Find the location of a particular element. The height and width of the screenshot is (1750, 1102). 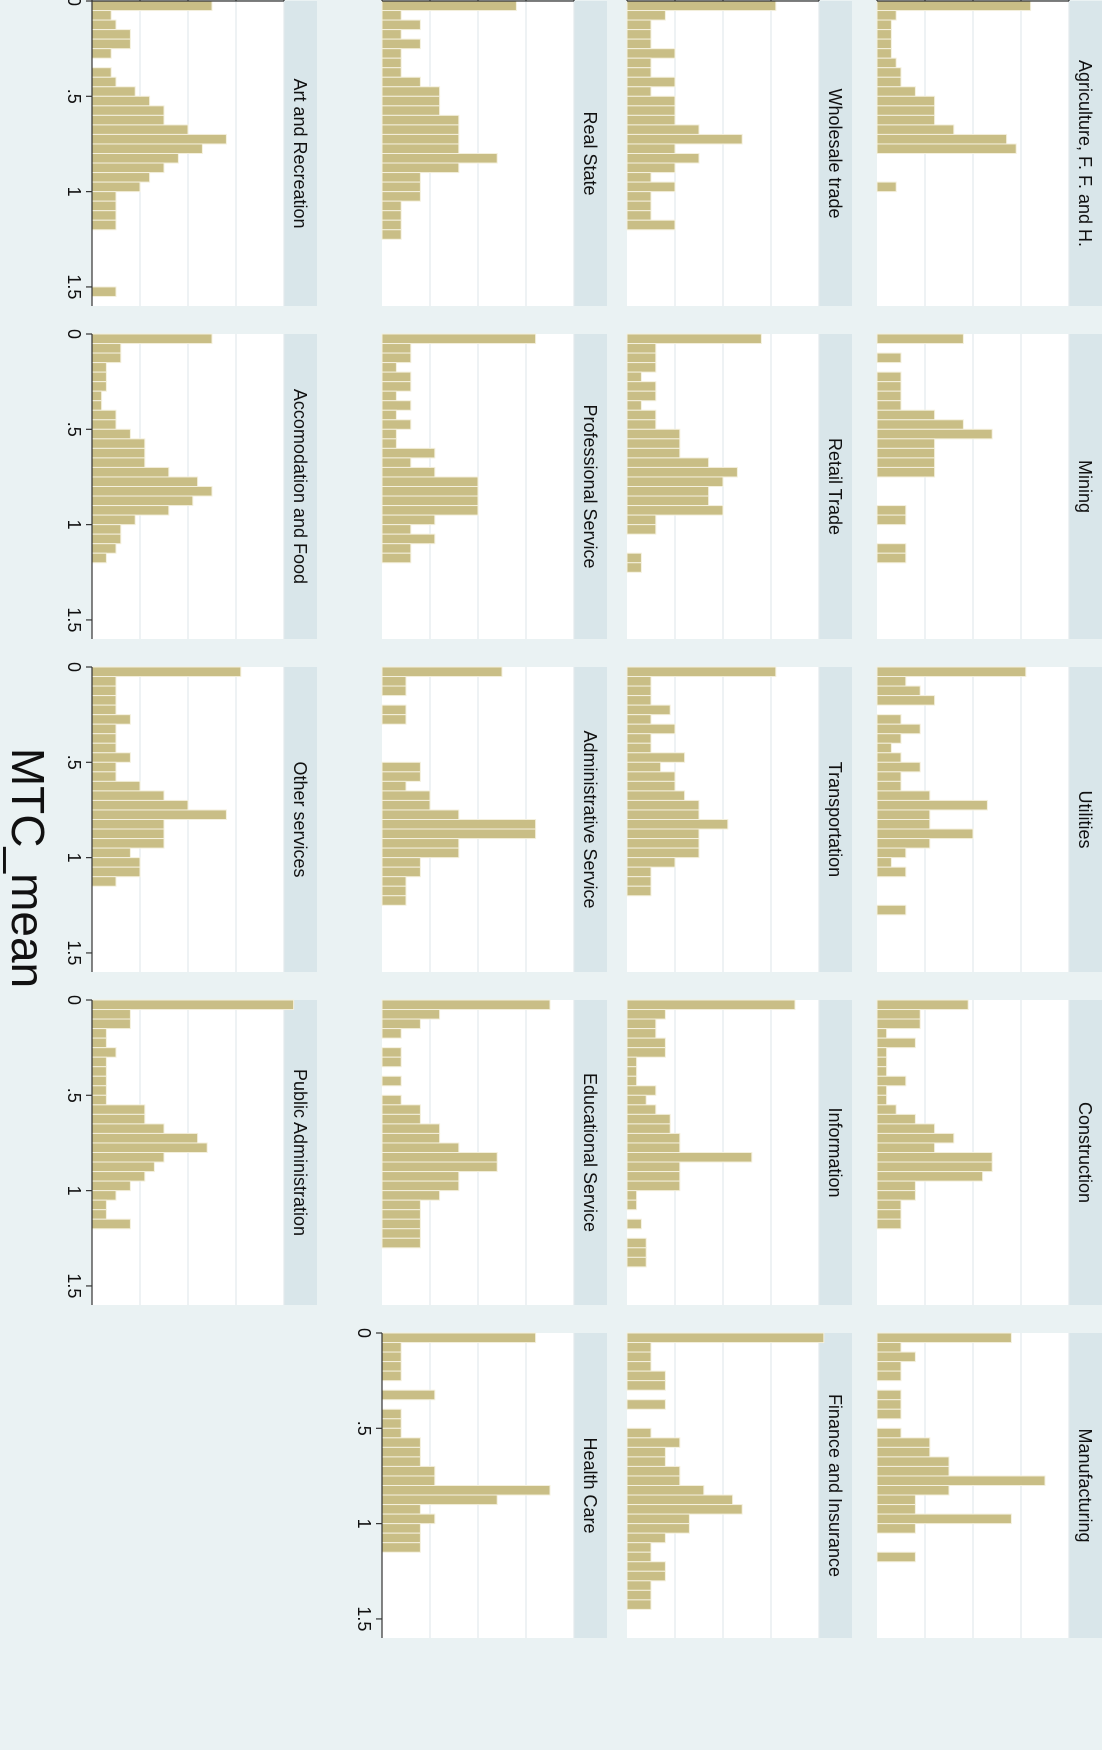

panel-title: Accomodation and Food is located at coordinates (300, 486).